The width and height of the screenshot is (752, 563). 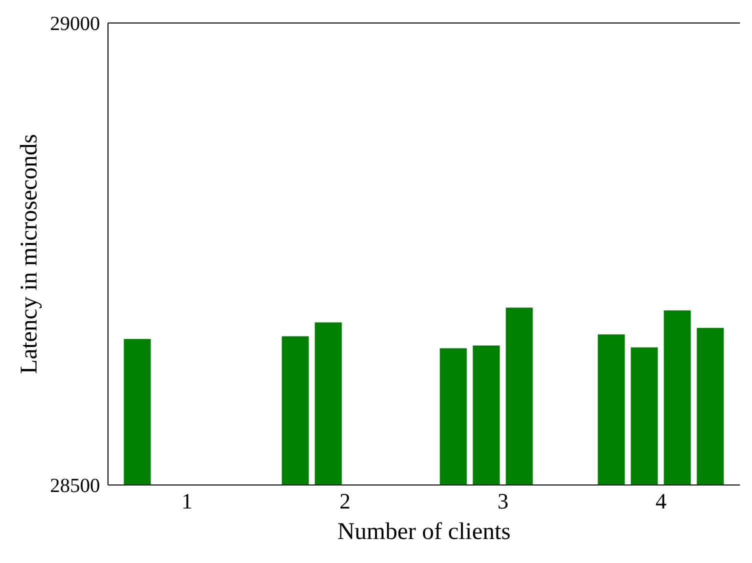 What do you see at coordinates (424, 532) in the screenshot?
I see `x-axis-title: Number of clients` at bounding box center [424, 532].